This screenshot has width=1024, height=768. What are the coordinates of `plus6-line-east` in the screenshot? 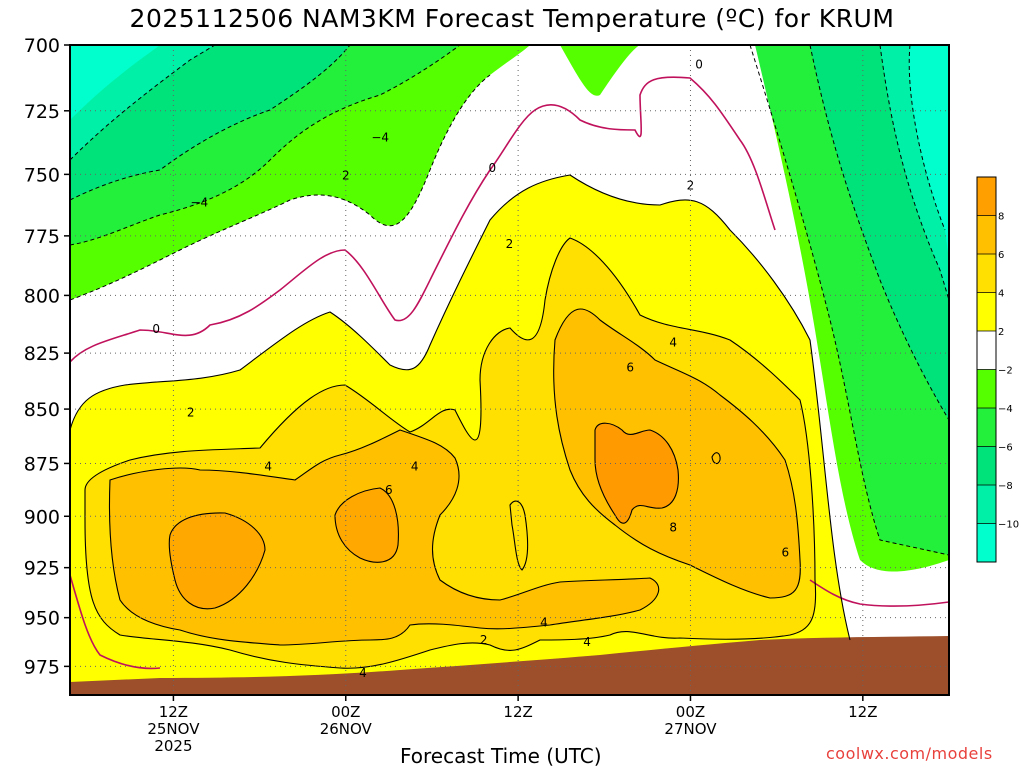 It's located at (677, 453).